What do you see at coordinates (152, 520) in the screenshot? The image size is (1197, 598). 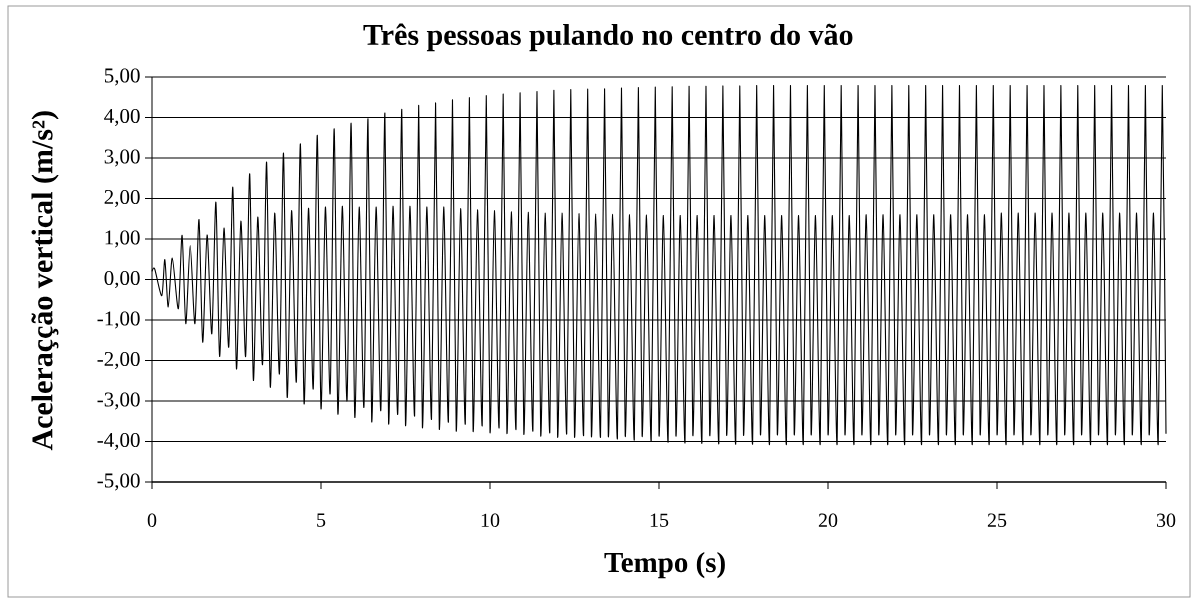 I see `x-tick-label: 0` at bounding box center [152, 520].